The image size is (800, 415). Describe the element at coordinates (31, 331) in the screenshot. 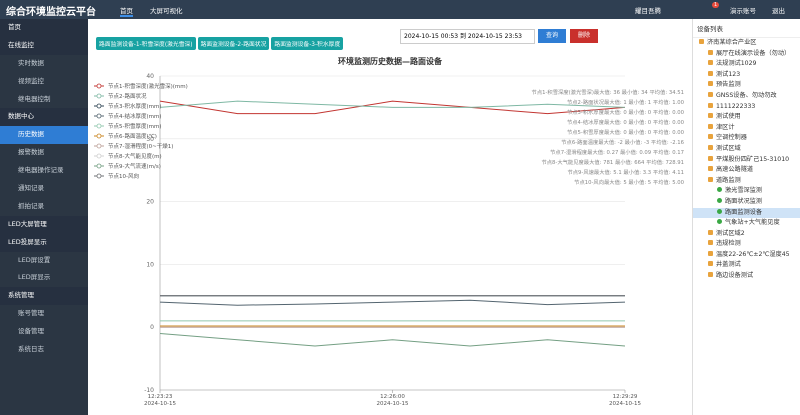

I see `menu-item: 设备管理` at that location.